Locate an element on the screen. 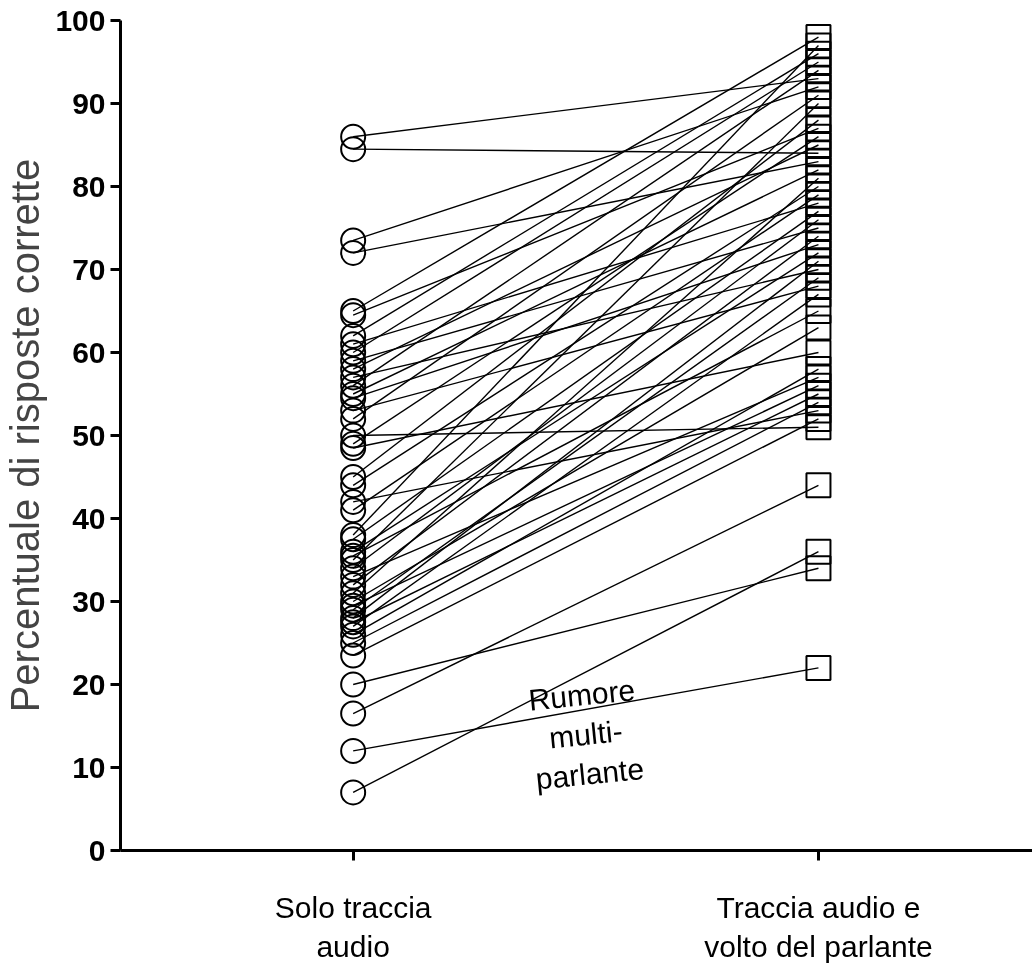  y-axis-title: Percentuale di risposte corrette is located at coordinates (25, 435).